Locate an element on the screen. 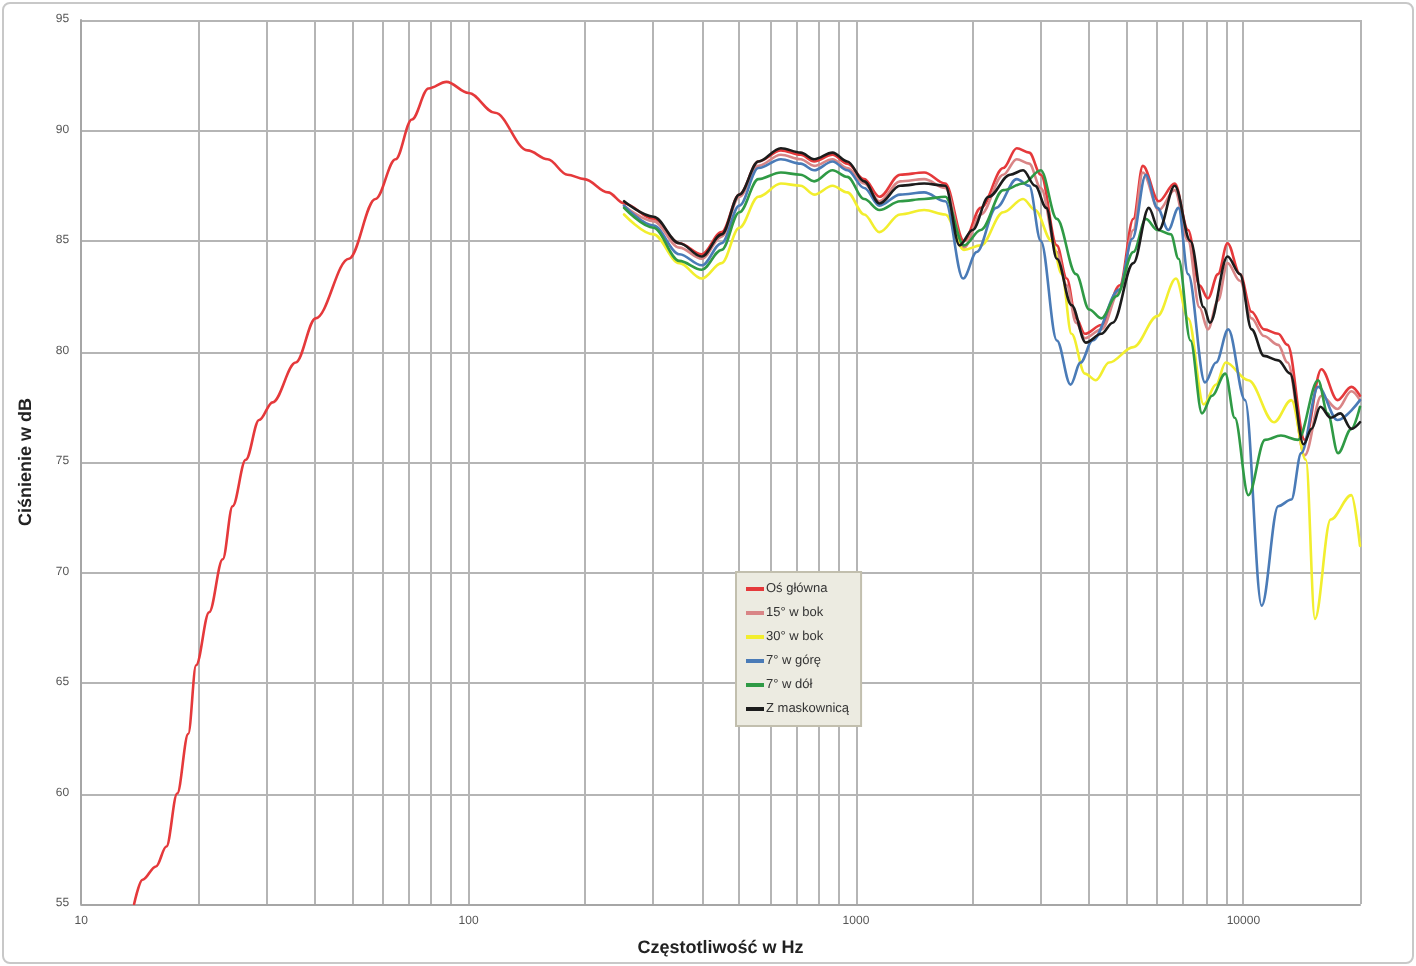 The image size is (1416, 966). x-axis-title: Częstotliwość w Hz is located at coordinates (721, 947).